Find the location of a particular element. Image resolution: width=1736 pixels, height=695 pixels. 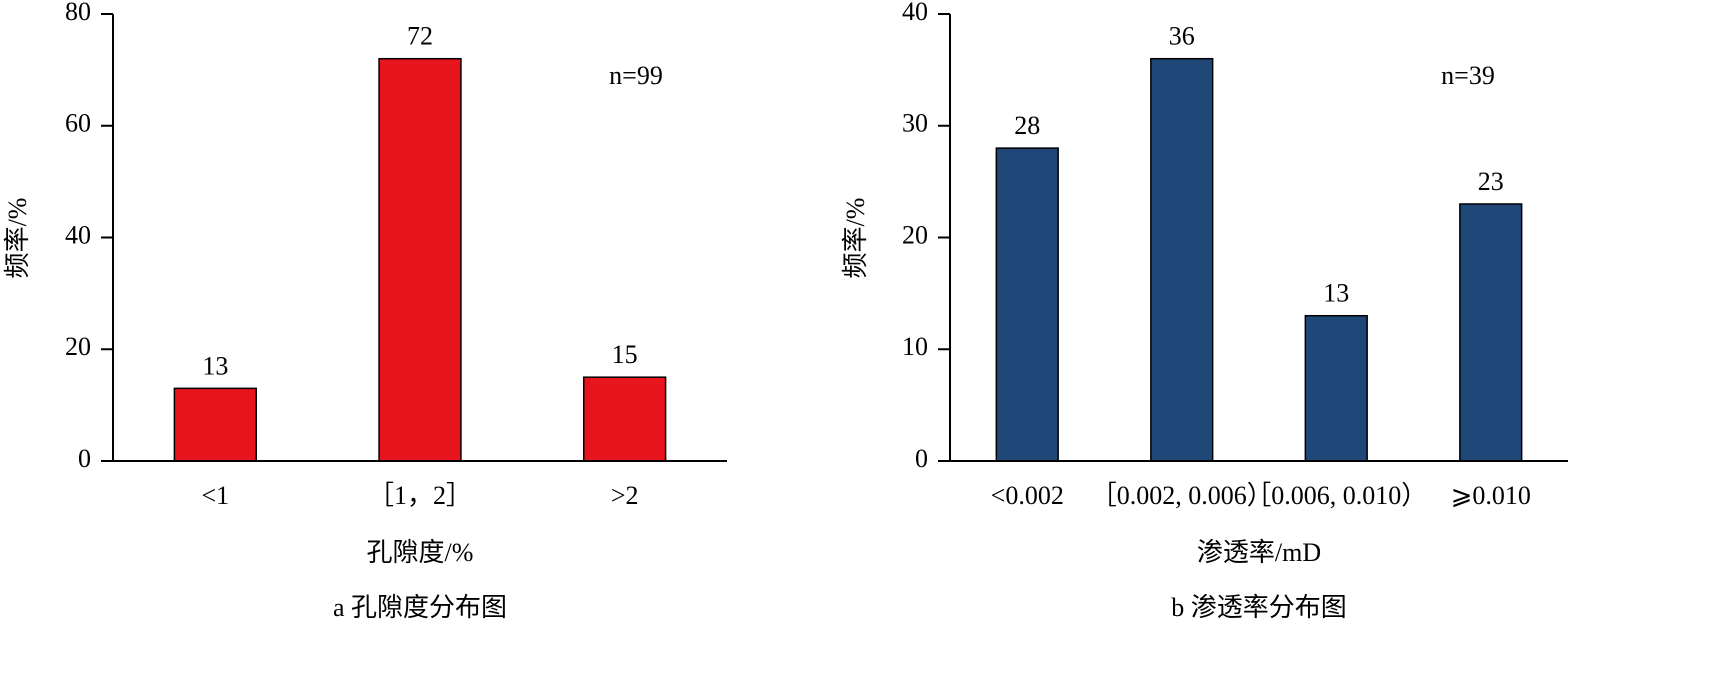

x-tick-label: >2 is located at coordinates (625, 495).